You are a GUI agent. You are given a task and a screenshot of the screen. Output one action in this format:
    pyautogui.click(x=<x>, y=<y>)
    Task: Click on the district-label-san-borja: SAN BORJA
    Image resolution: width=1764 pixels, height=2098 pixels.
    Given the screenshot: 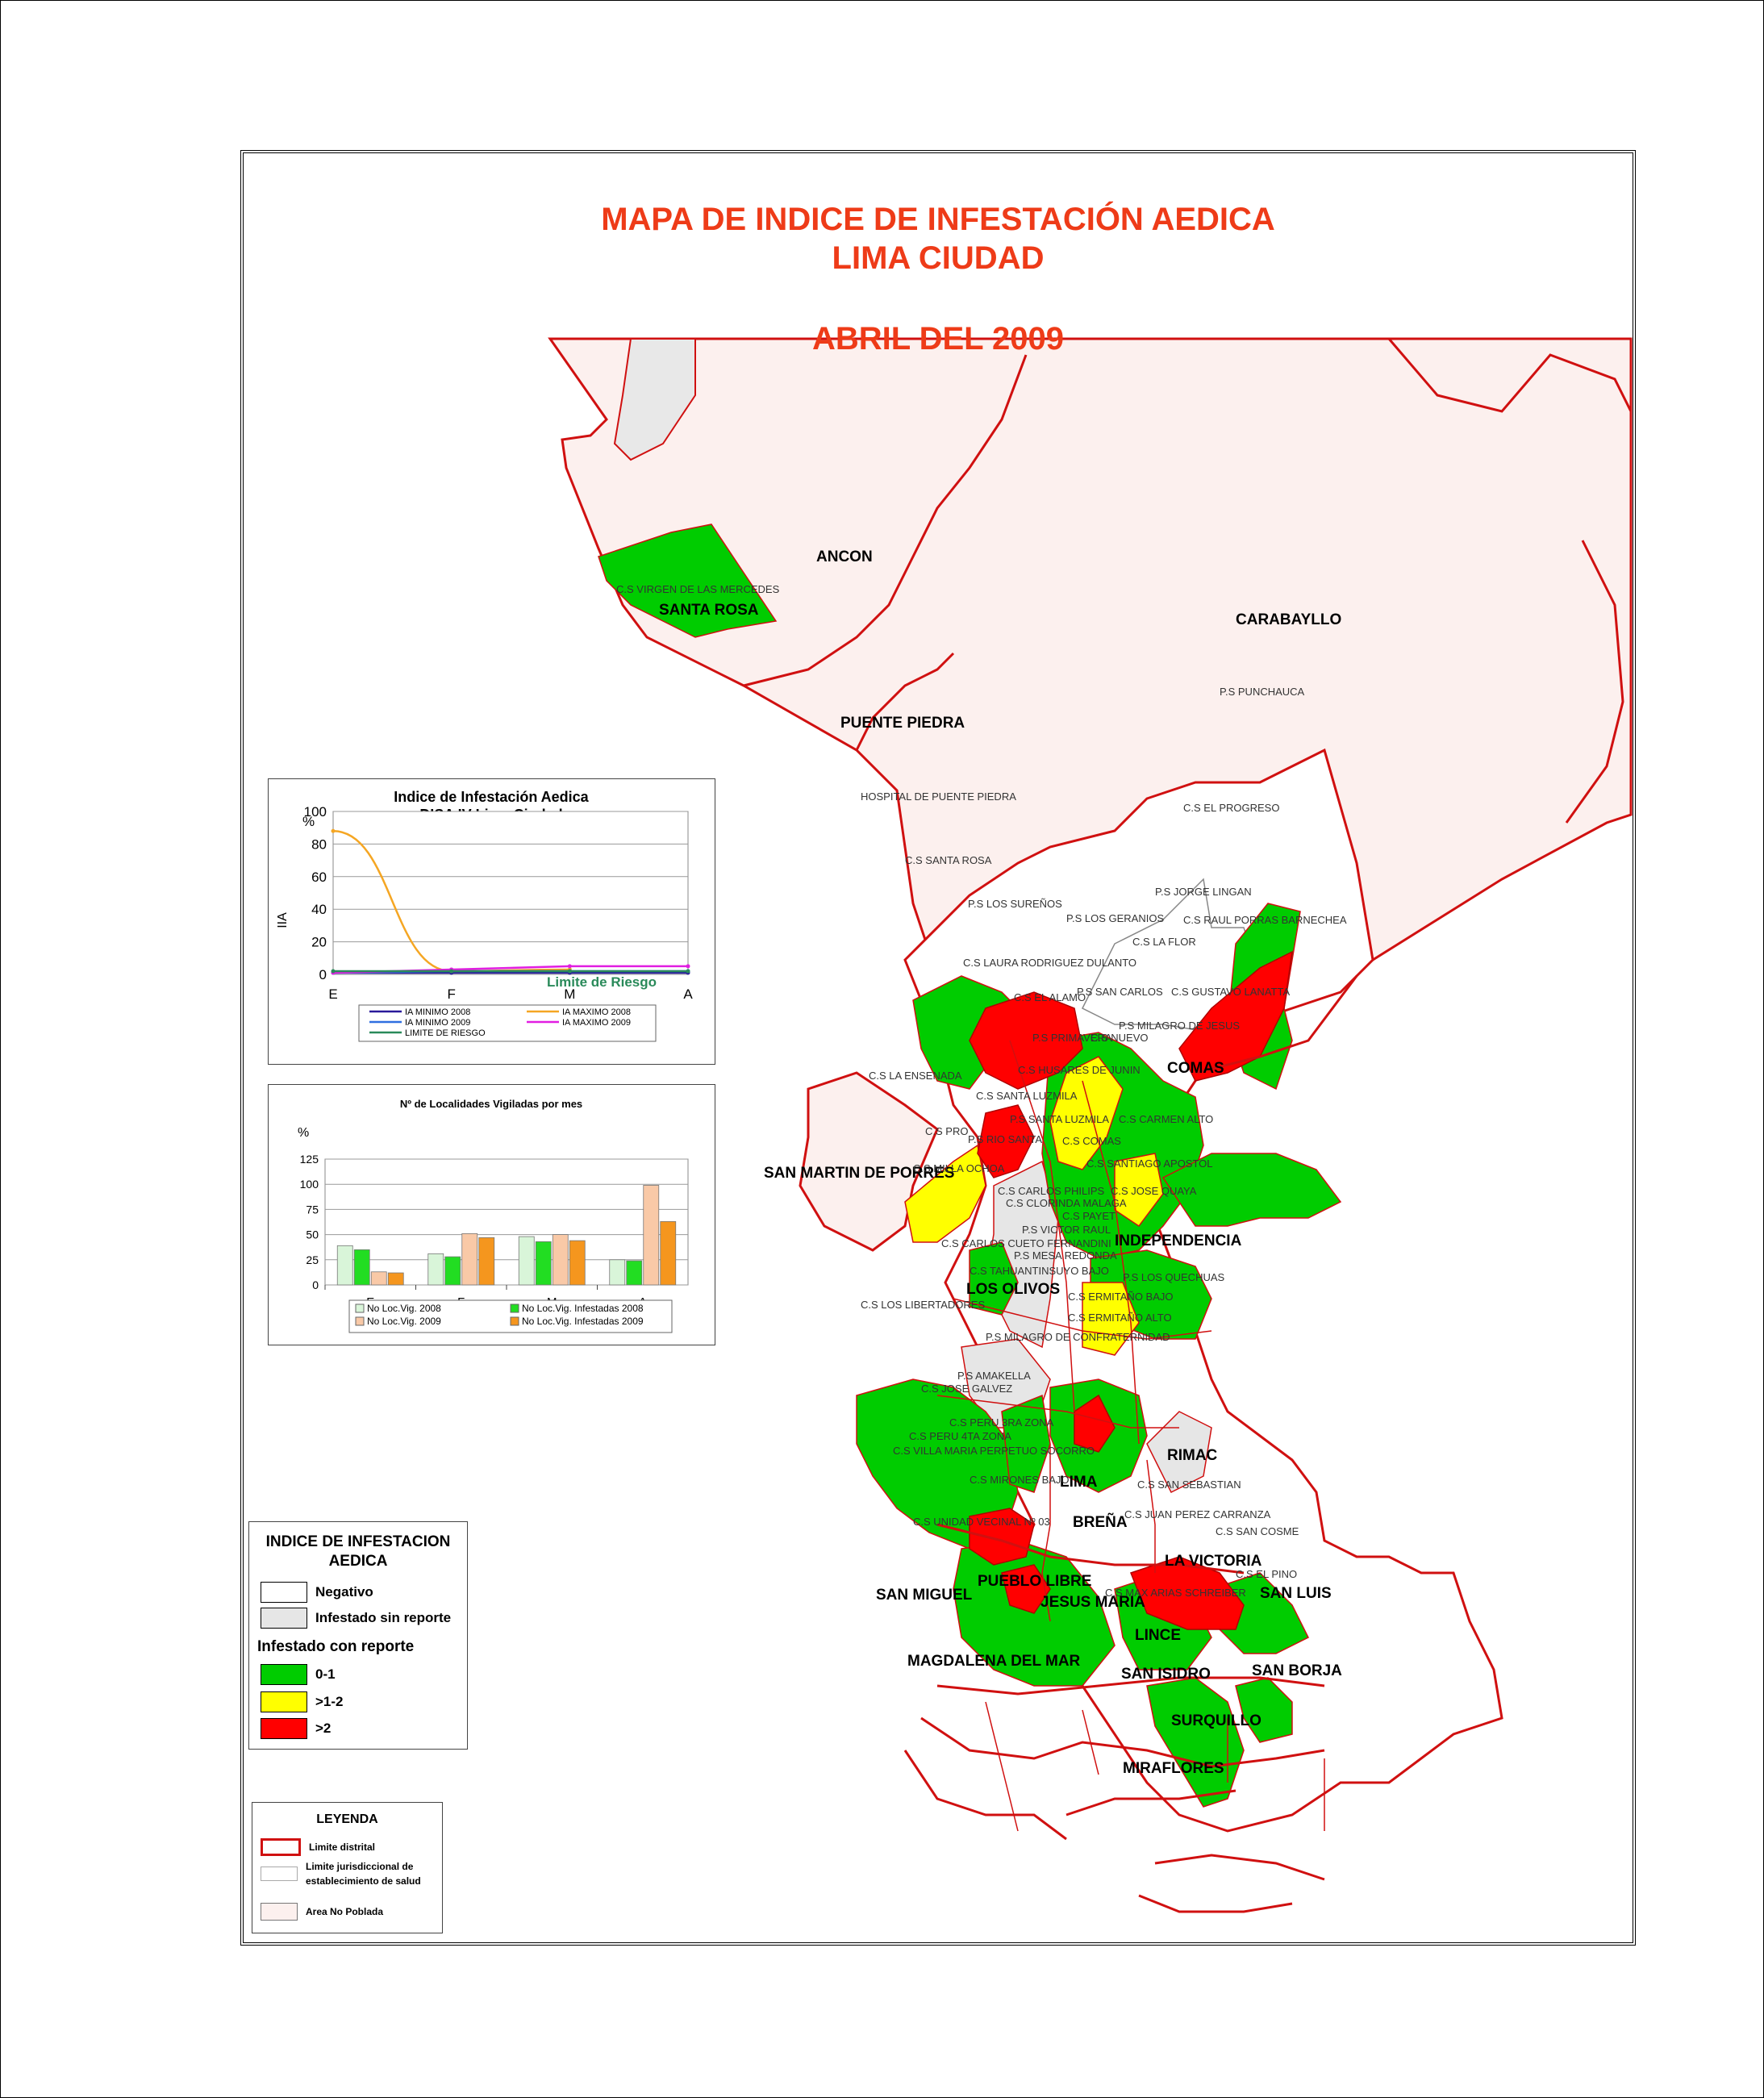 What is the action you would take?
    pyautogui.click(x=1297, y=1670)
    